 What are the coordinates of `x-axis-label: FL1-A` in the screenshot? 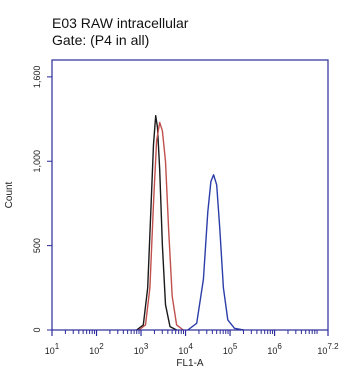 It's located at (190, 363).